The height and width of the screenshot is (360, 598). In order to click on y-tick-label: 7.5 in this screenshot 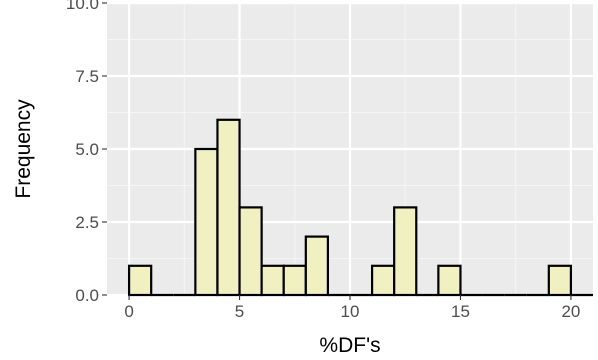, I will do `click(87, 76)`.